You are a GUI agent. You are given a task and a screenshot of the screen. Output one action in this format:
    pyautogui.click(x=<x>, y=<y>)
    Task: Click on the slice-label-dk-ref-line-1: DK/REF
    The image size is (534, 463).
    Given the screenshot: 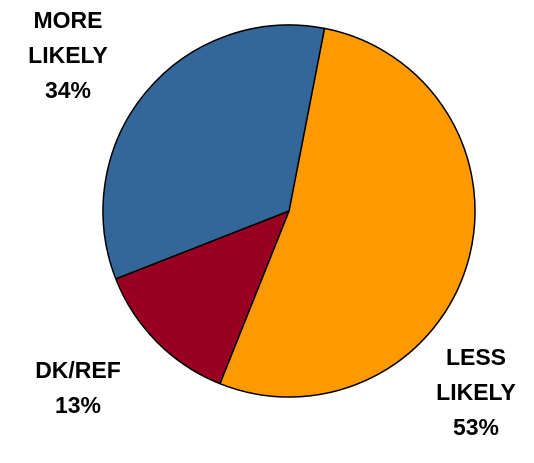 What is the action you would take?
    pyautogui.click(x=78, y=370)
    